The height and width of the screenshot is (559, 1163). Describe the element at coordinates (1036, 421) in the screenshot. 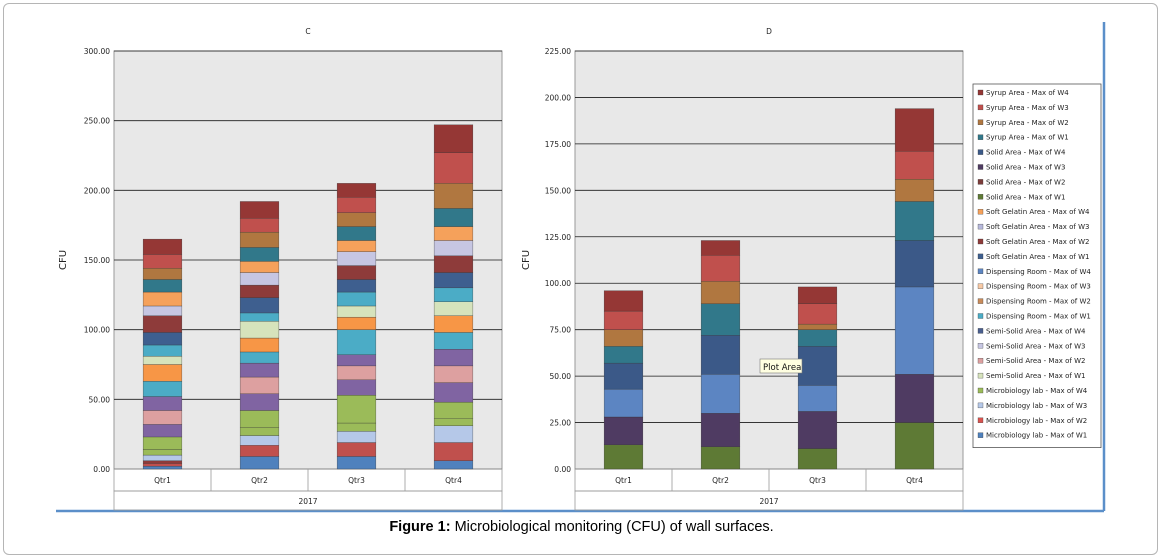

I see `legend-entry: Microbiology lab - Max of W2` at that location.